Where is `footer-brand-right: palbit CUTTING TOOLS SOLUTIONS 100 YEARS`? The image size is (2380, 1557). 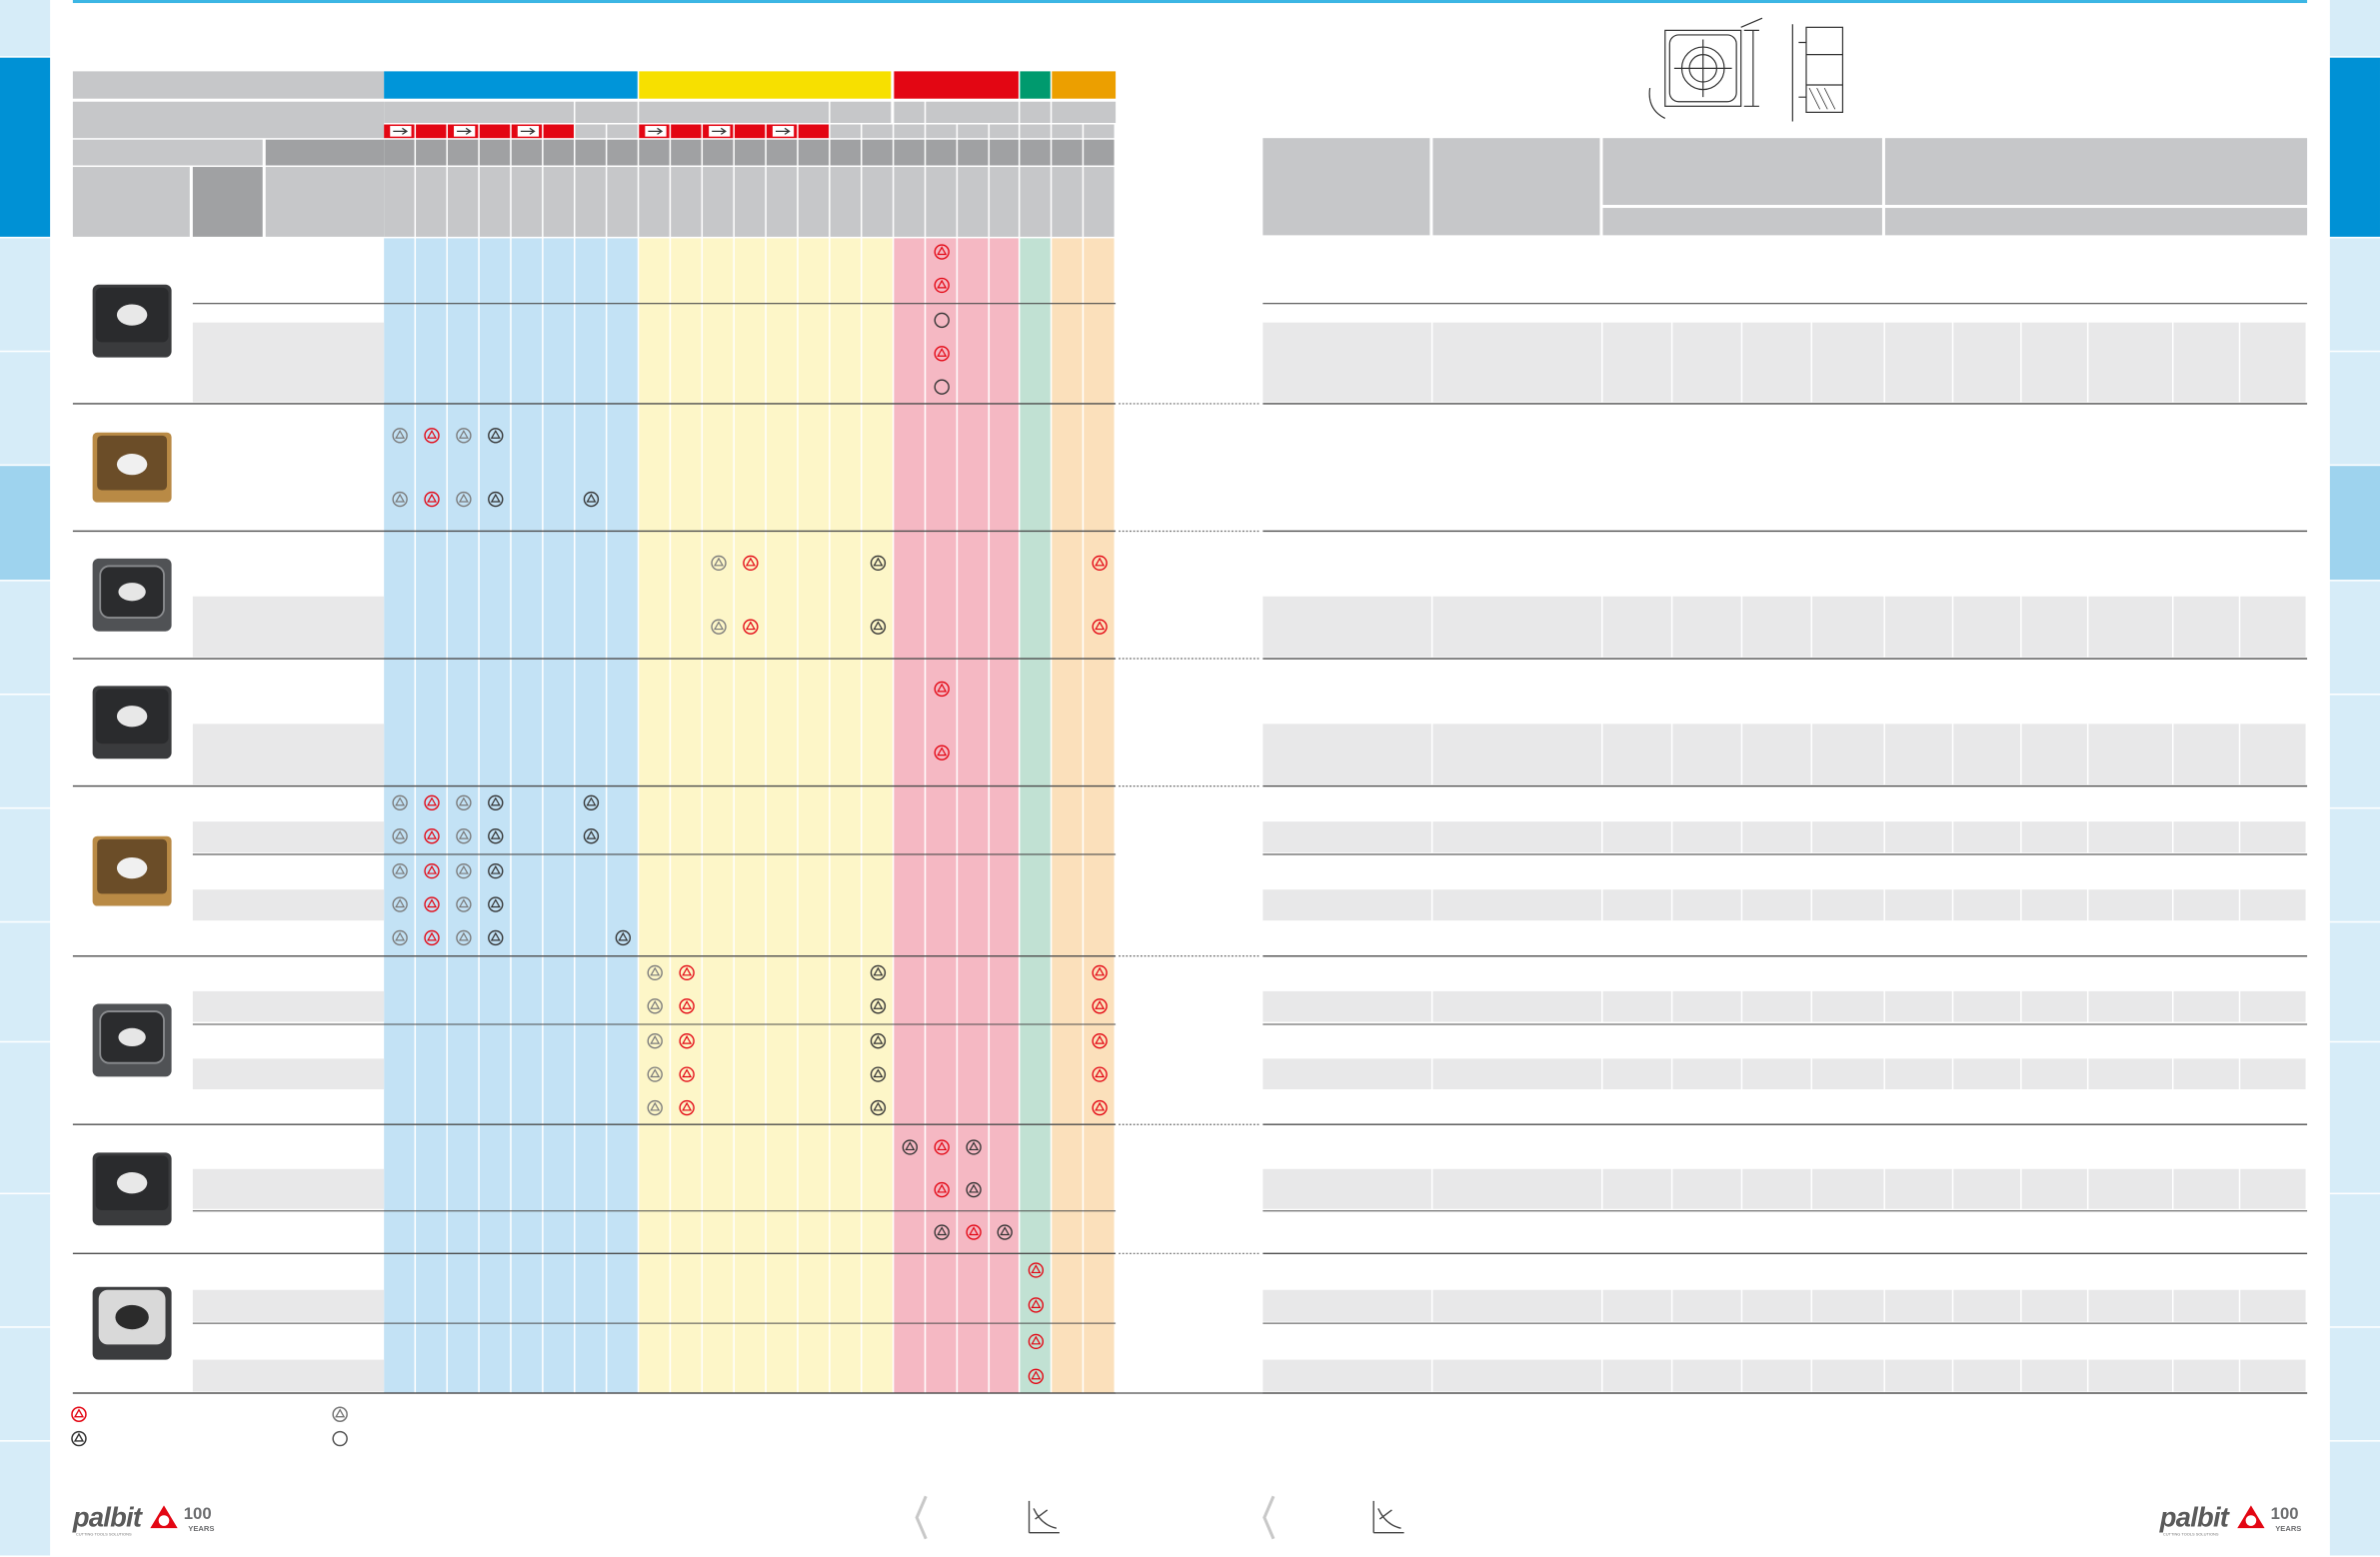 footer-brand-right: palbit CUTTING TOOLS SOLUTIONS 100 YEARS is located at coordinates (2243, 1522).